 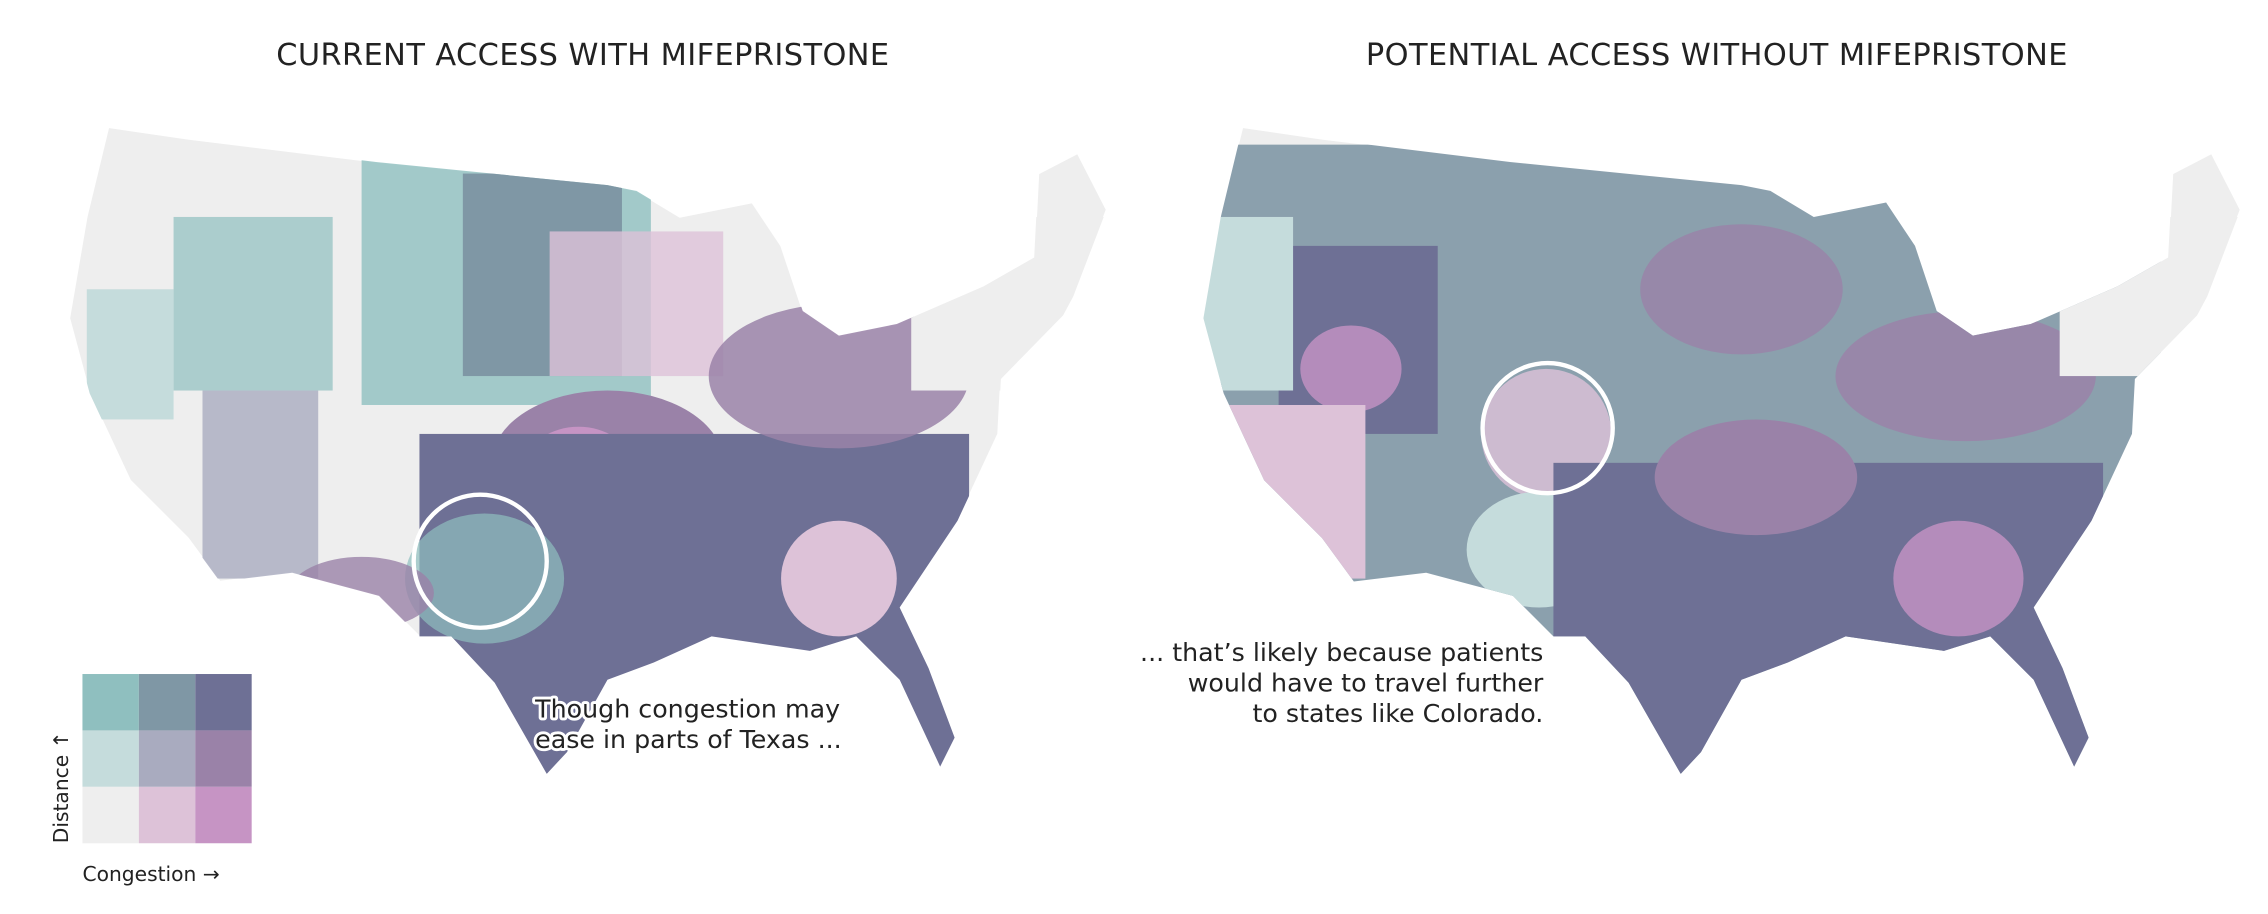 I want to click on annotation: to states like Colorado., so click(x=1397, y=713).